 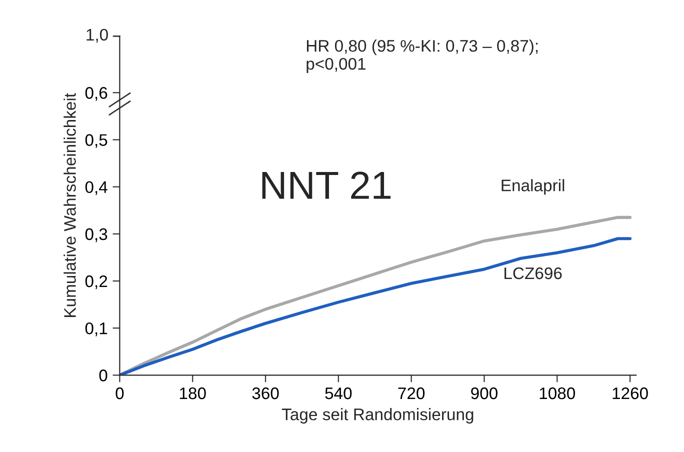 I want to click on x-tick-label: 1080, so click(x=558, y=393).